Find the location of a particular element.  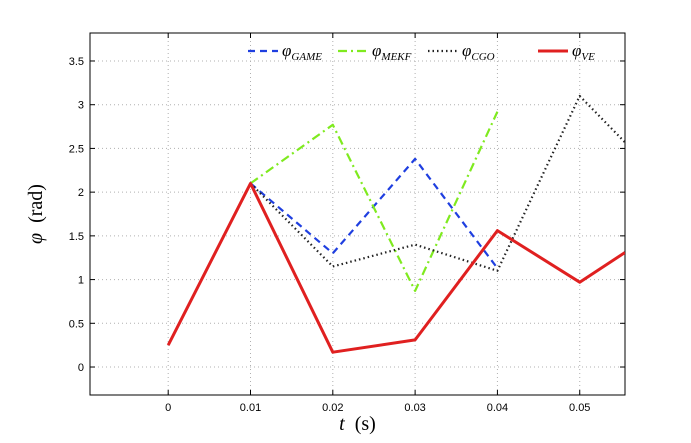

y-tick-label: 3 is located at coordinates (81, 106).